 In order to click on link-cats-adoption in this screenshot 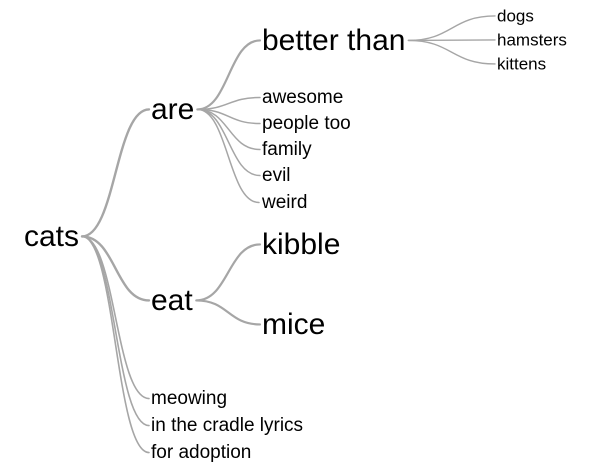, I will do `click(115, 344)`.